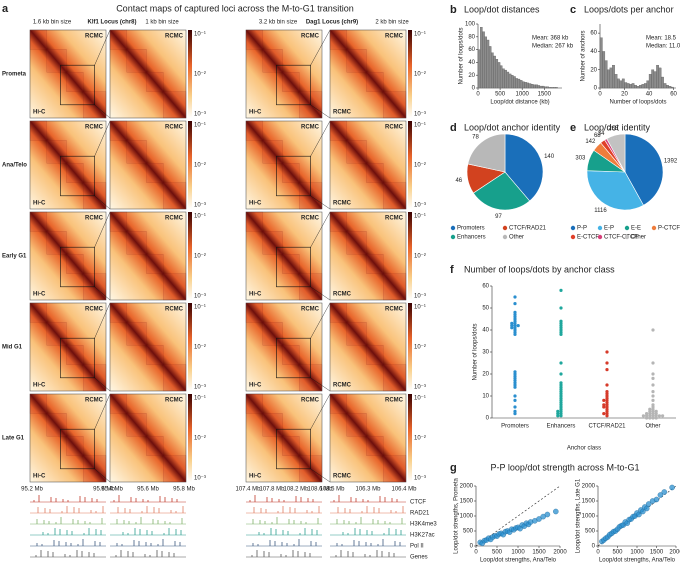  I want to click on x-axis-label: Loop/dot strengths, Ana/Telo, so click(637, 561).